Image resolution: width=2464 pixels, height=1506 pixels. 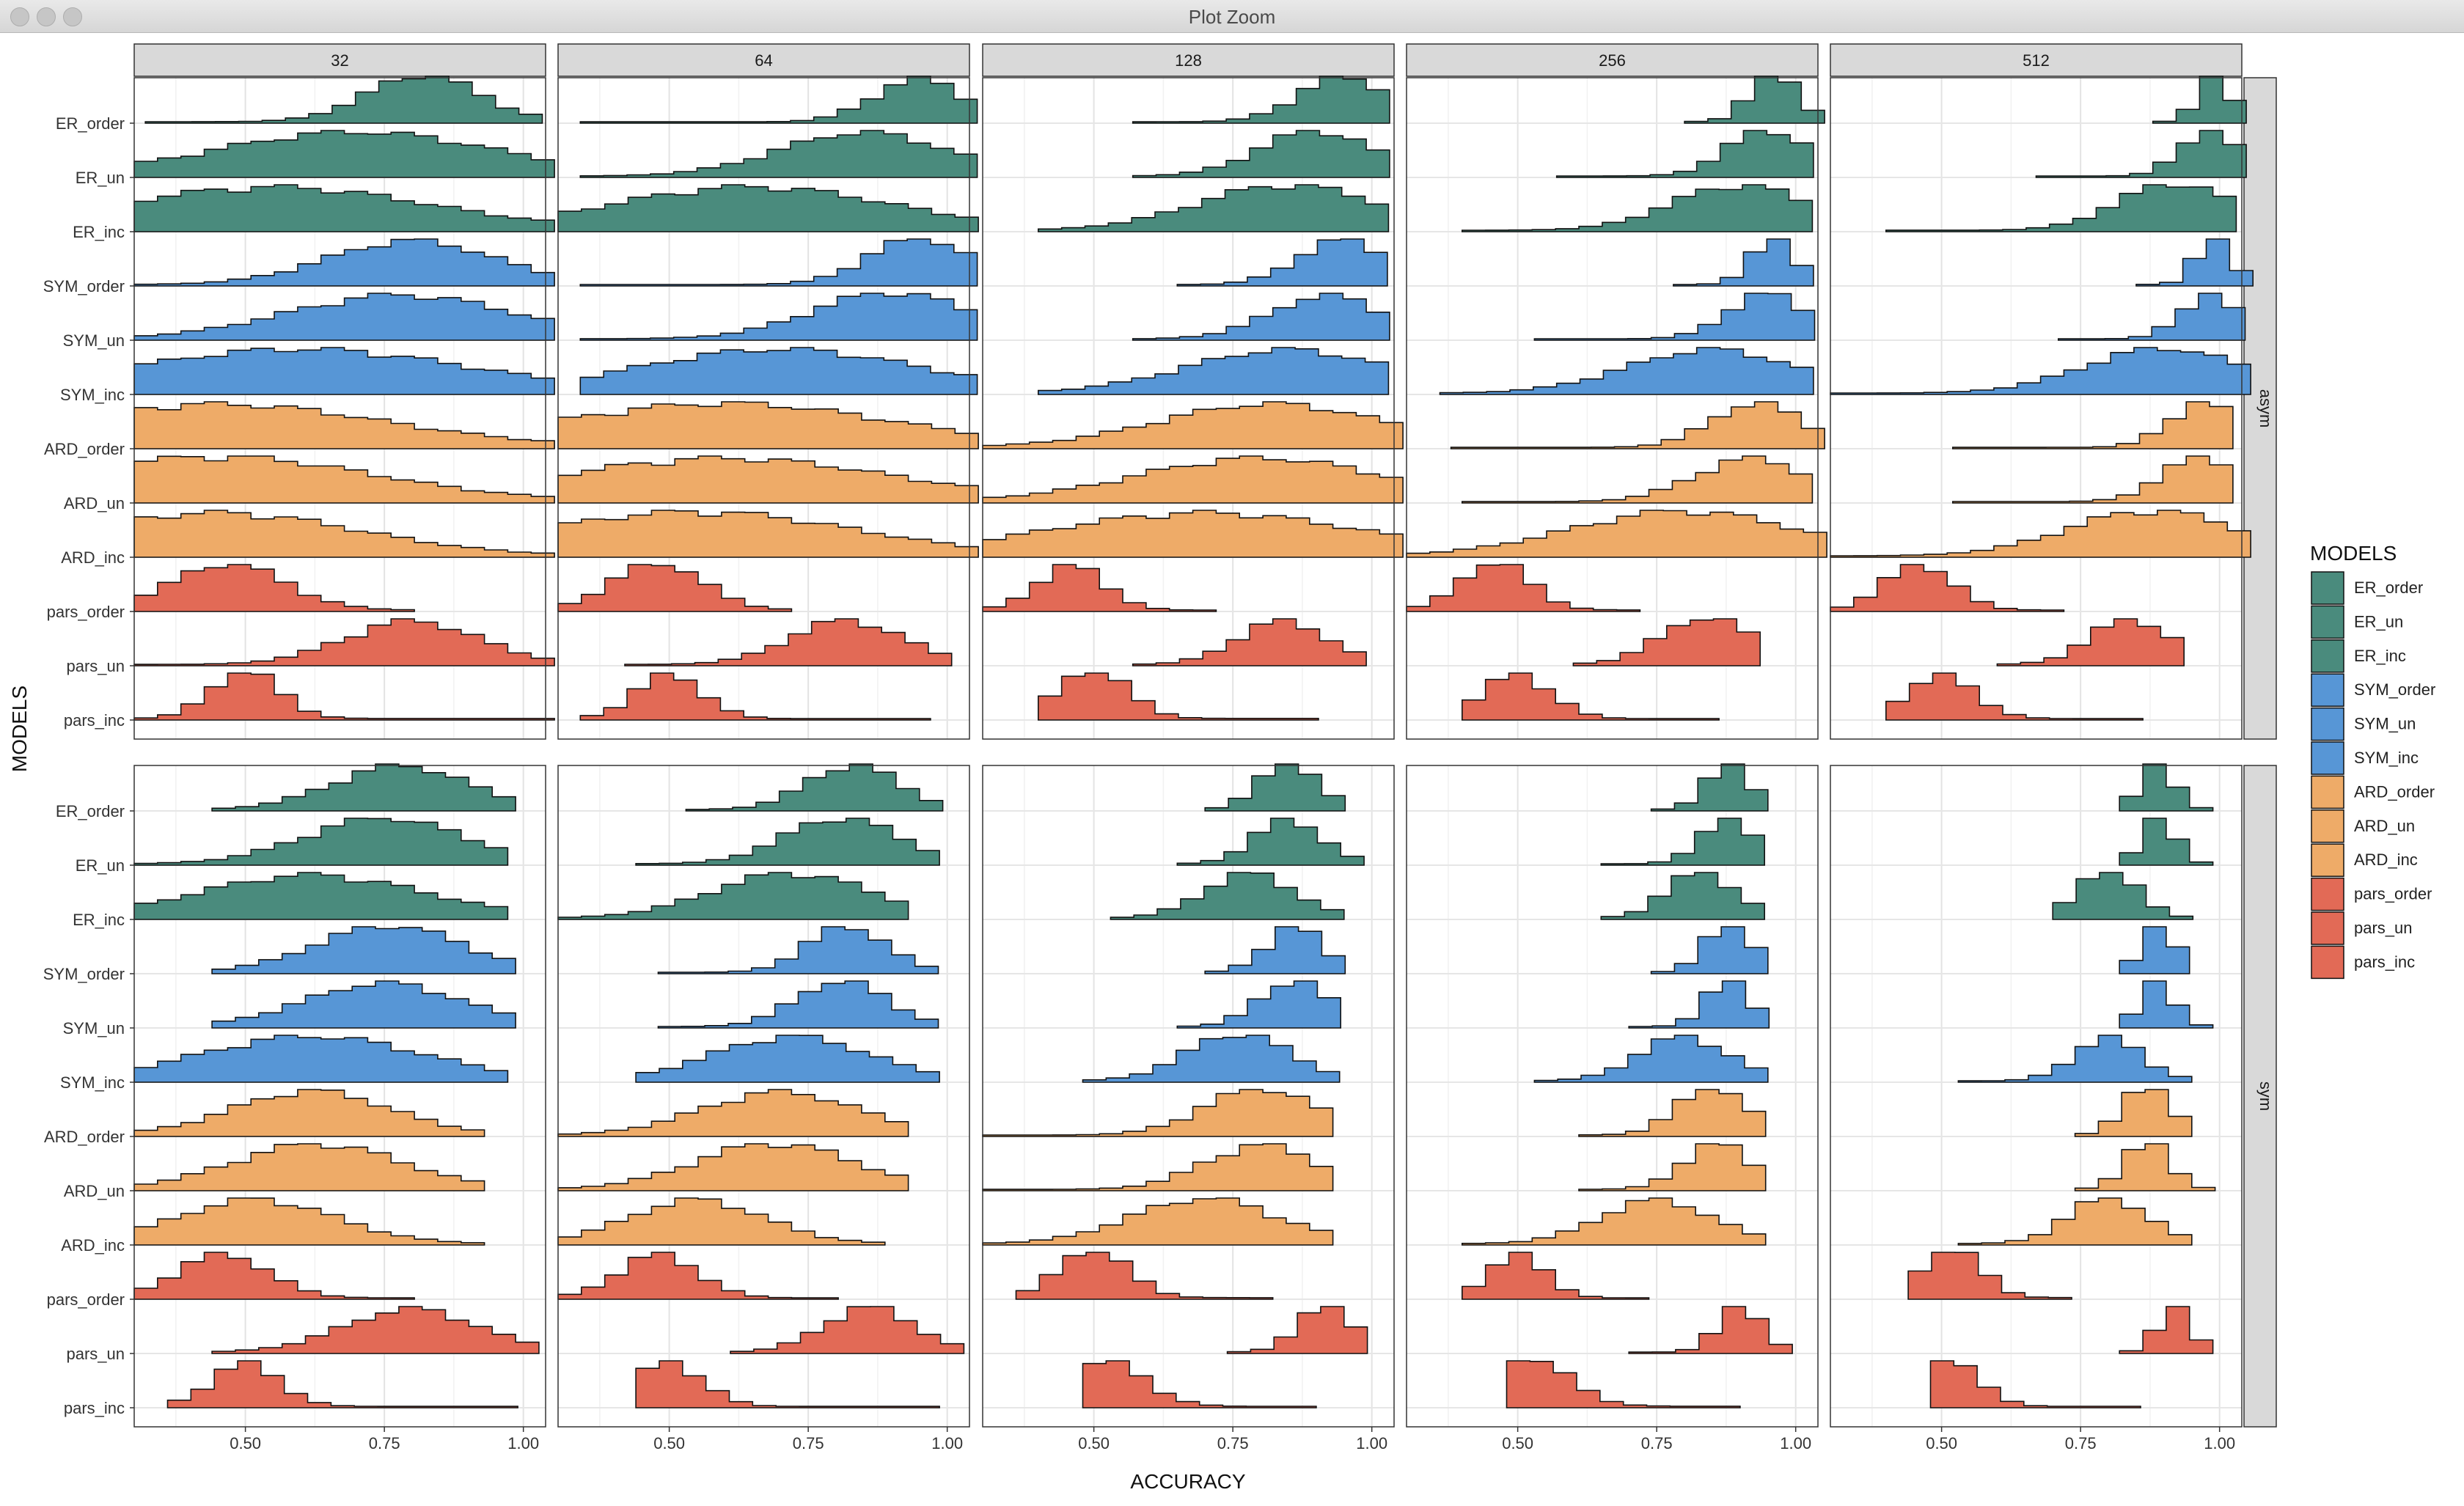 I want to click on ridge-sym-128-SYM_un, so click(x=1258, y=1004).